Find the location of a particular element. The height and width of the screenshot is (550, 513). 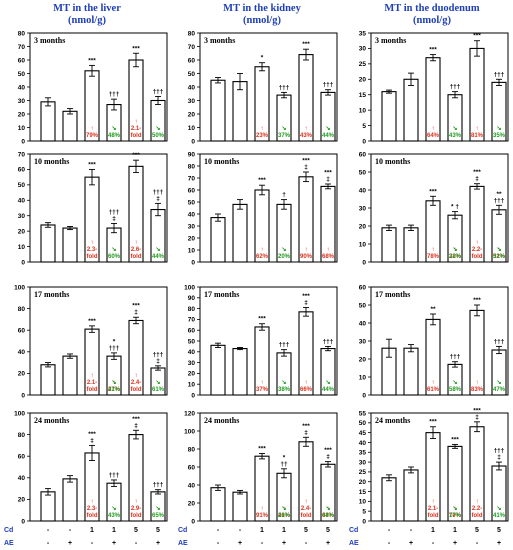

y-tick-label: 5 is located at coordinates (364, 511).